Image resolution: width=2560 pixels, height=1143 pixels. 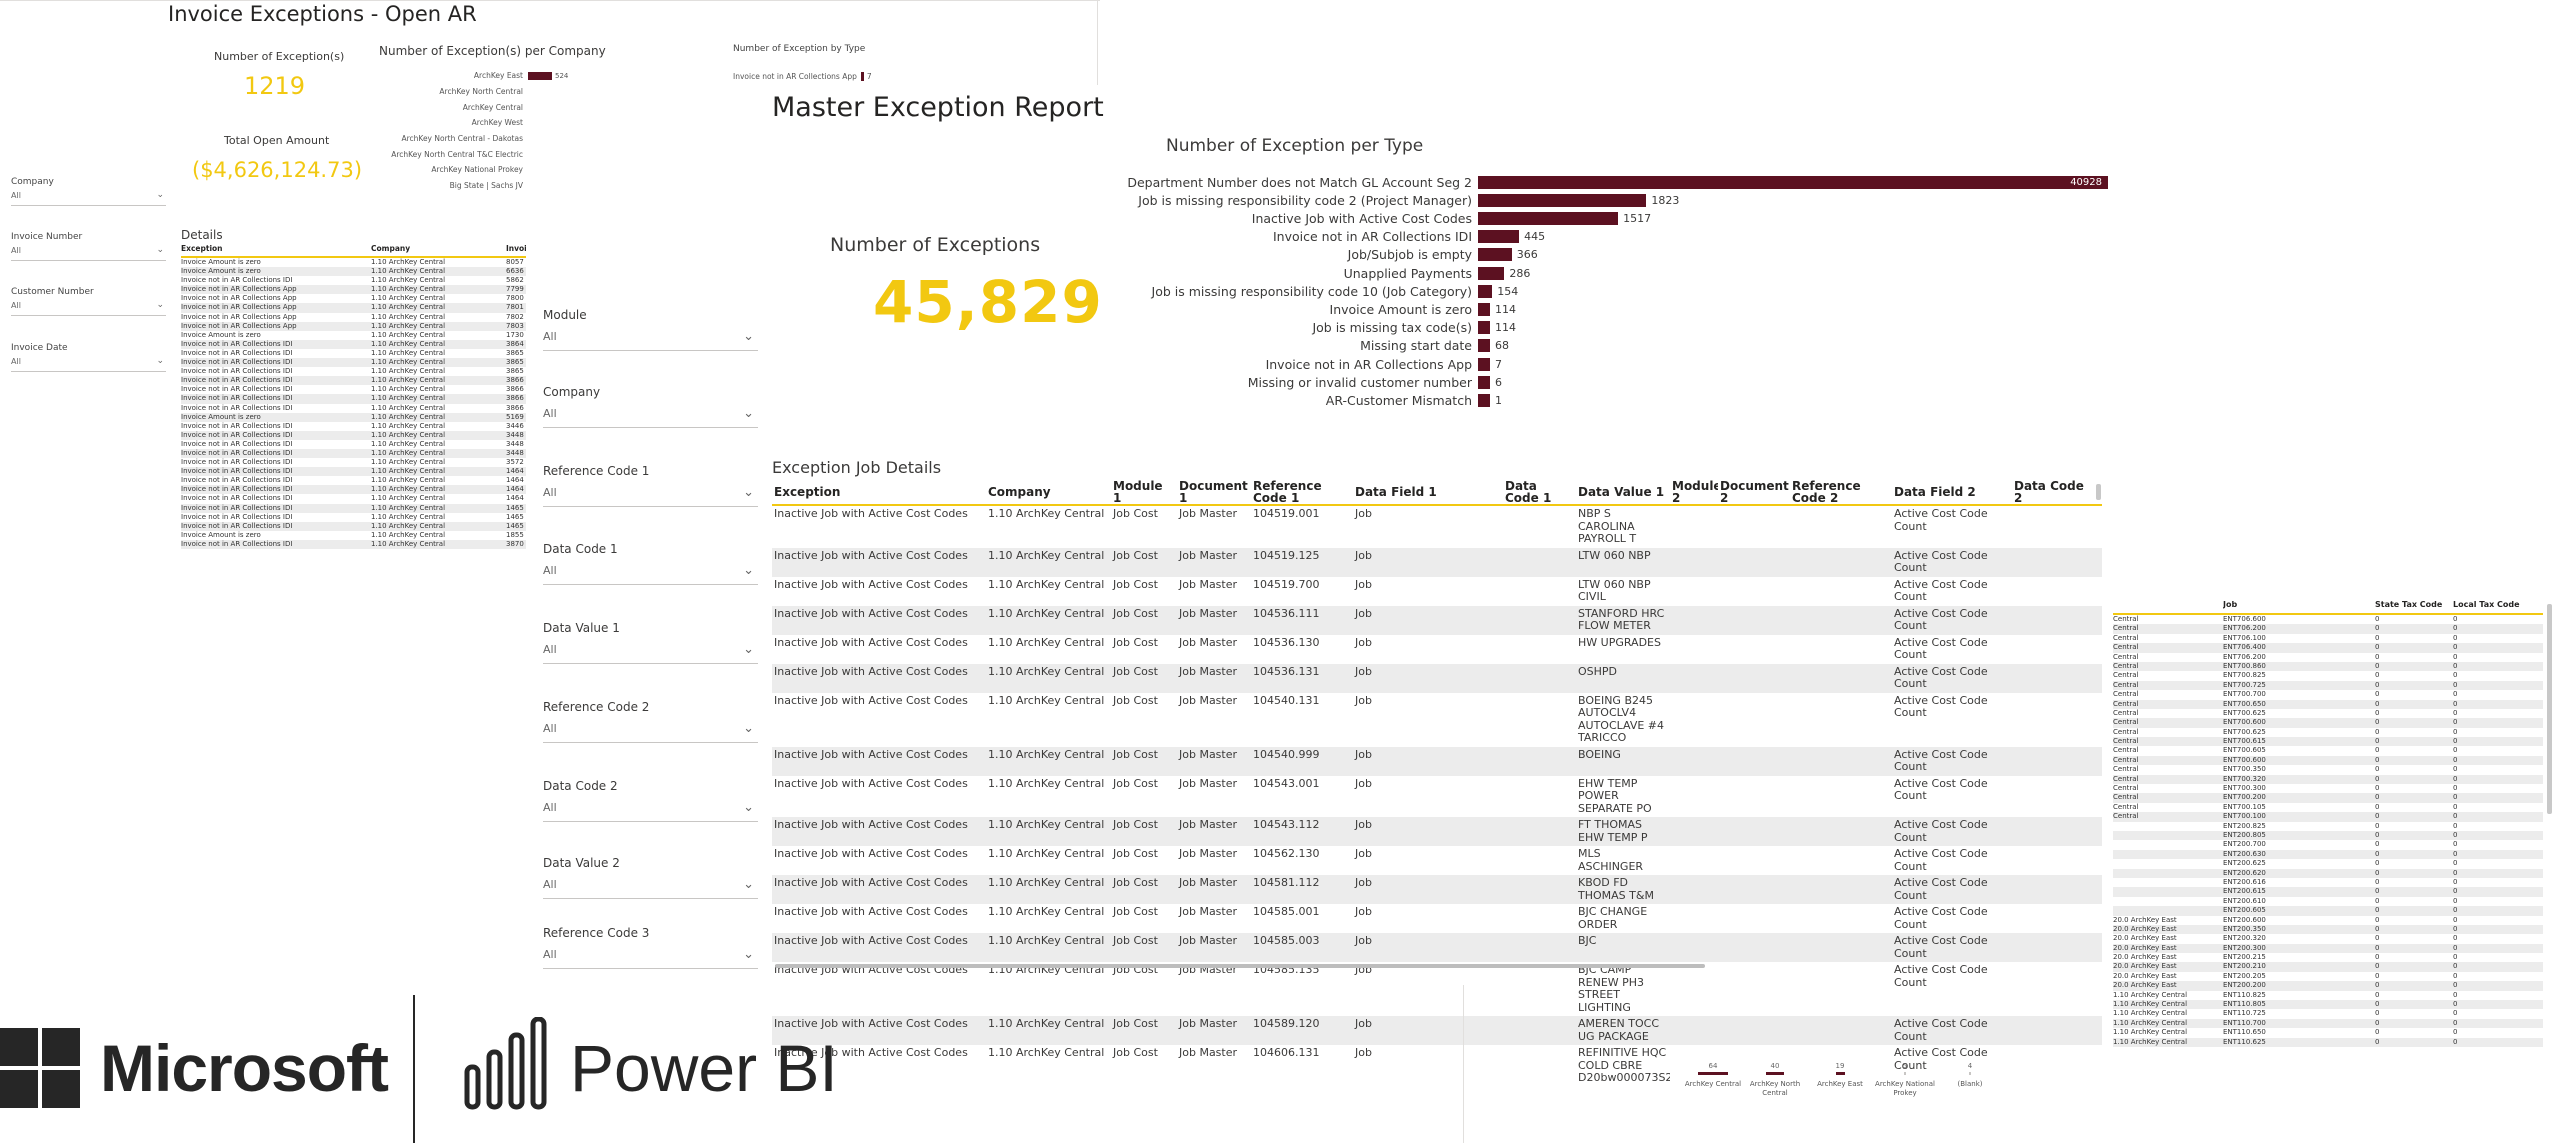 I want to click on slicer-data-value-1: Data Value 1 All ⌄, so click(x=650, y=642).